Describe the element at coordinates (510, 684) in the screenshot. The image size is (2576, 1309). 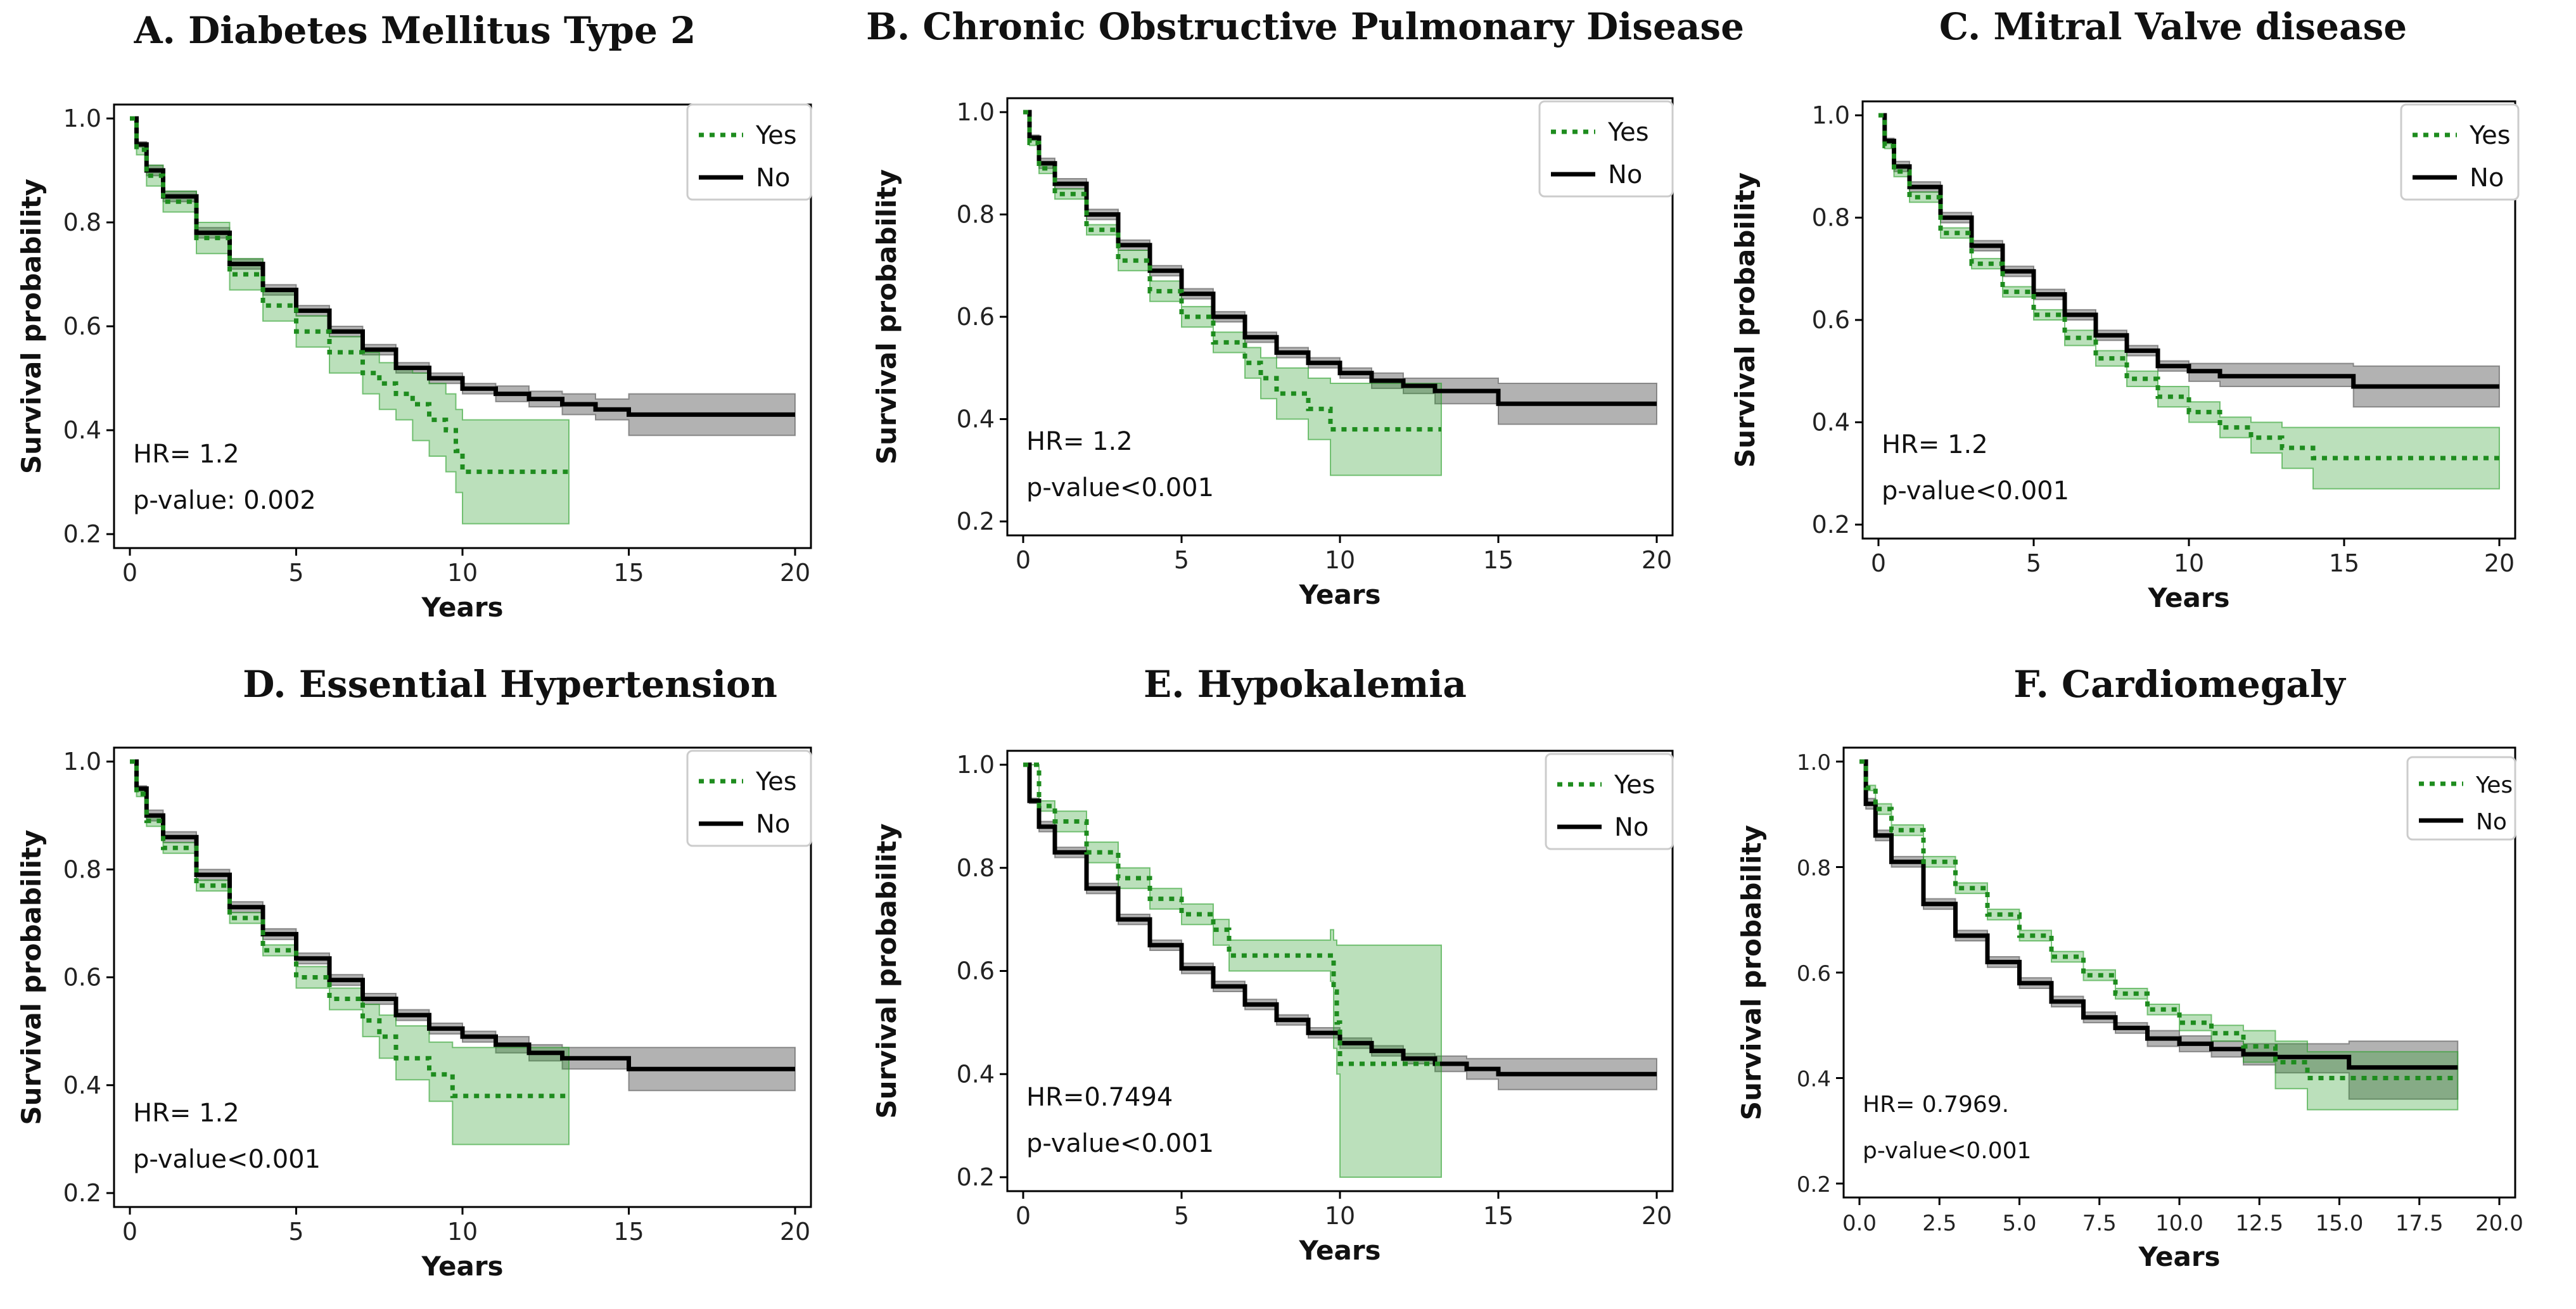
I see `panel-title: D. Essential Hypertension` at that location.